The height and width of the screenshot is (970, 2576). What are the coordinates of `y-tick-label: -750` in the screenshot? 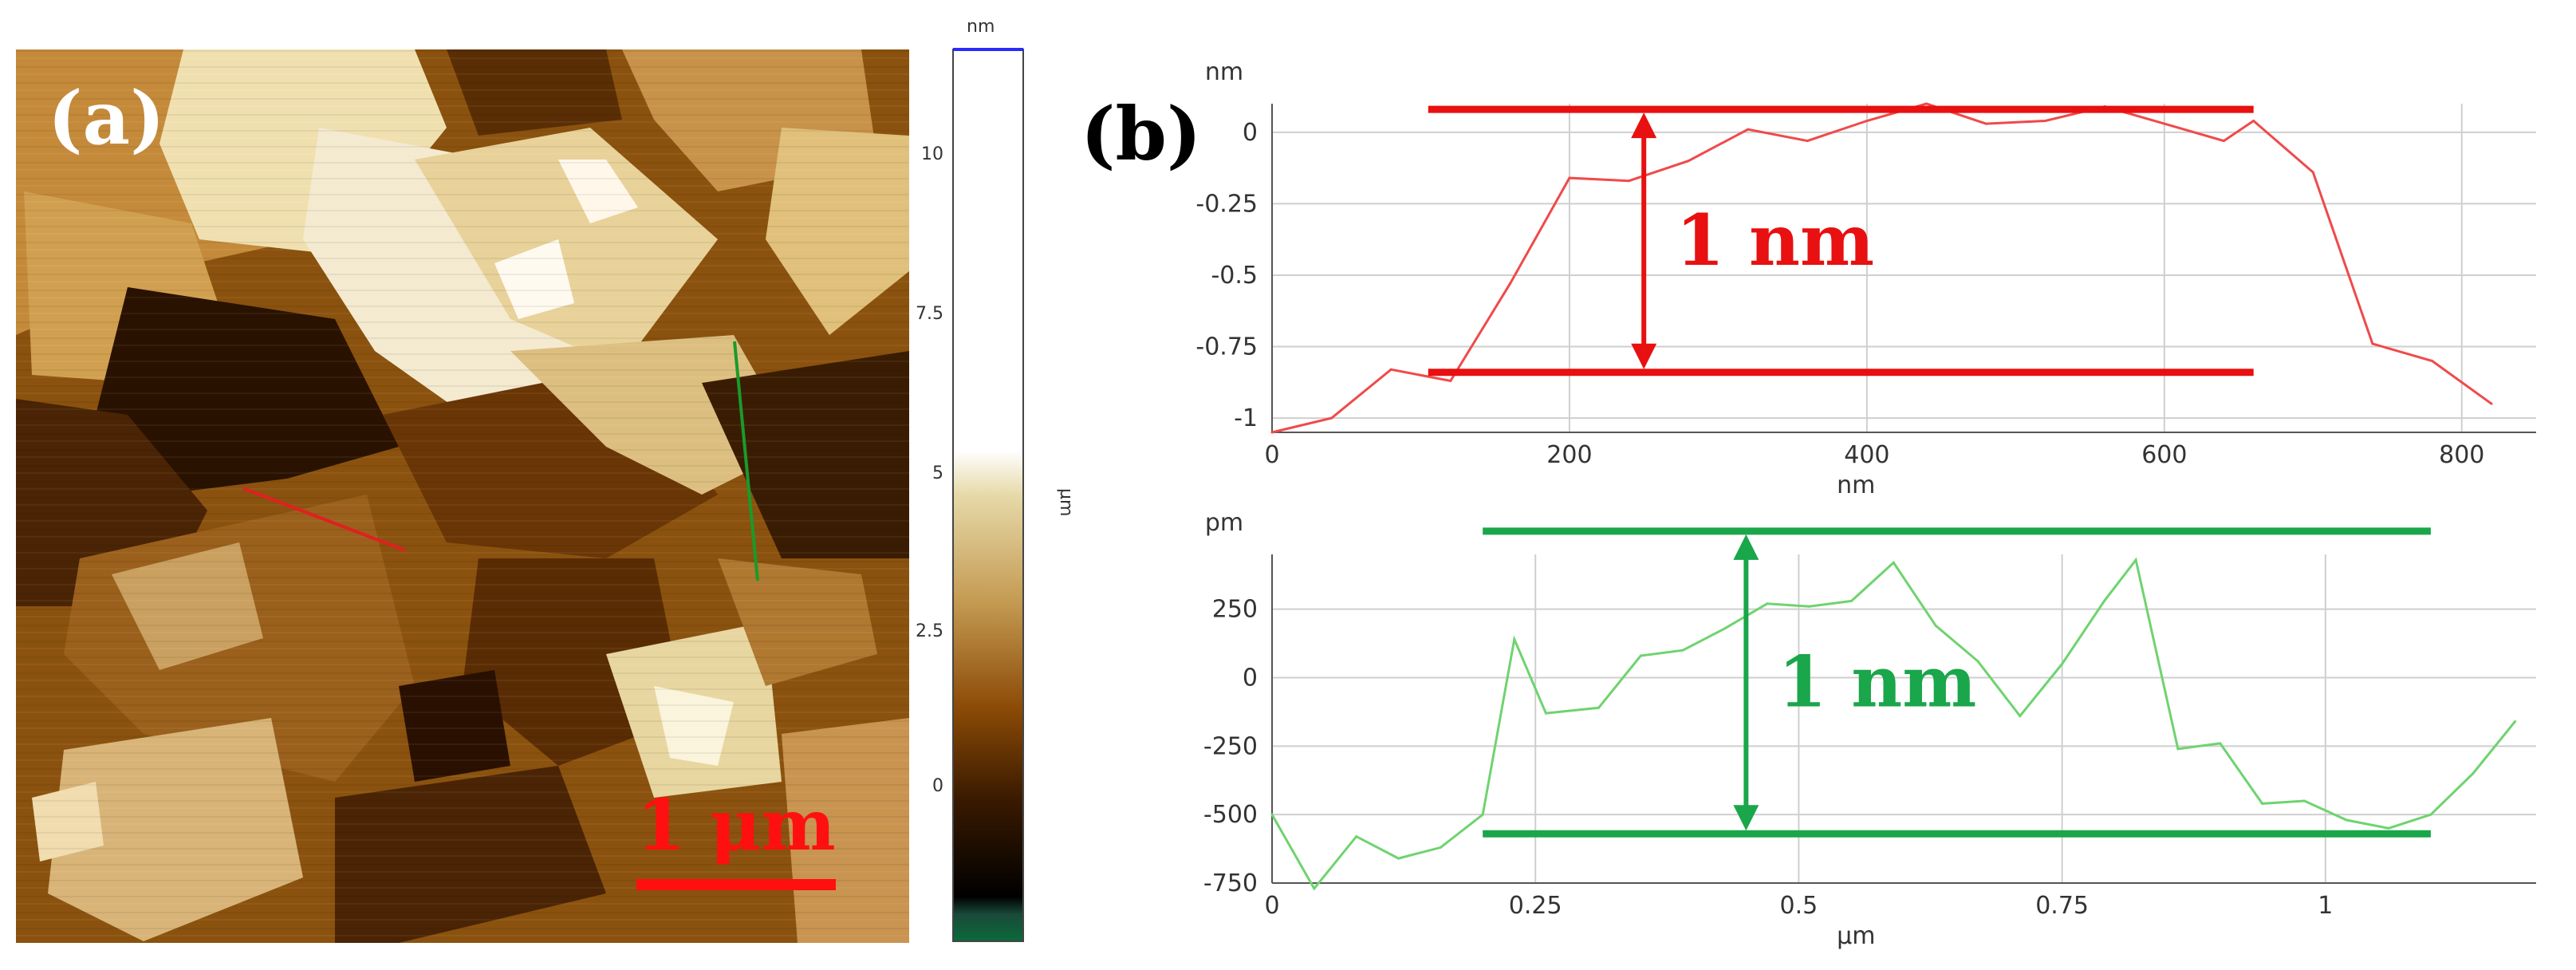 It's located at (1230, 883).